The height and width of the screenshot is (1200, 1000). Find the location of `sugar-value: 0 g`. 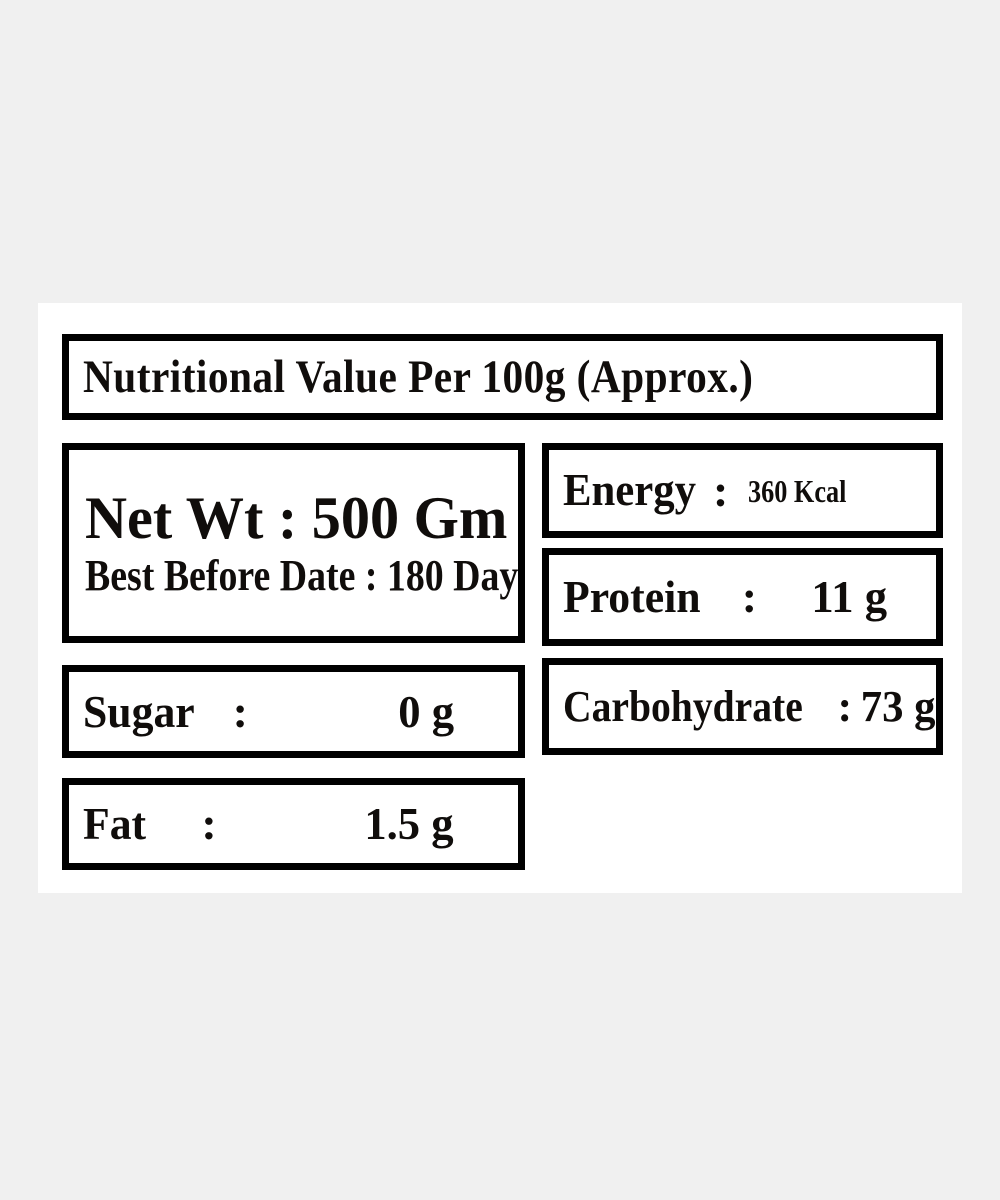

sugar-value: 0 g is located at coordinates (425, 711).